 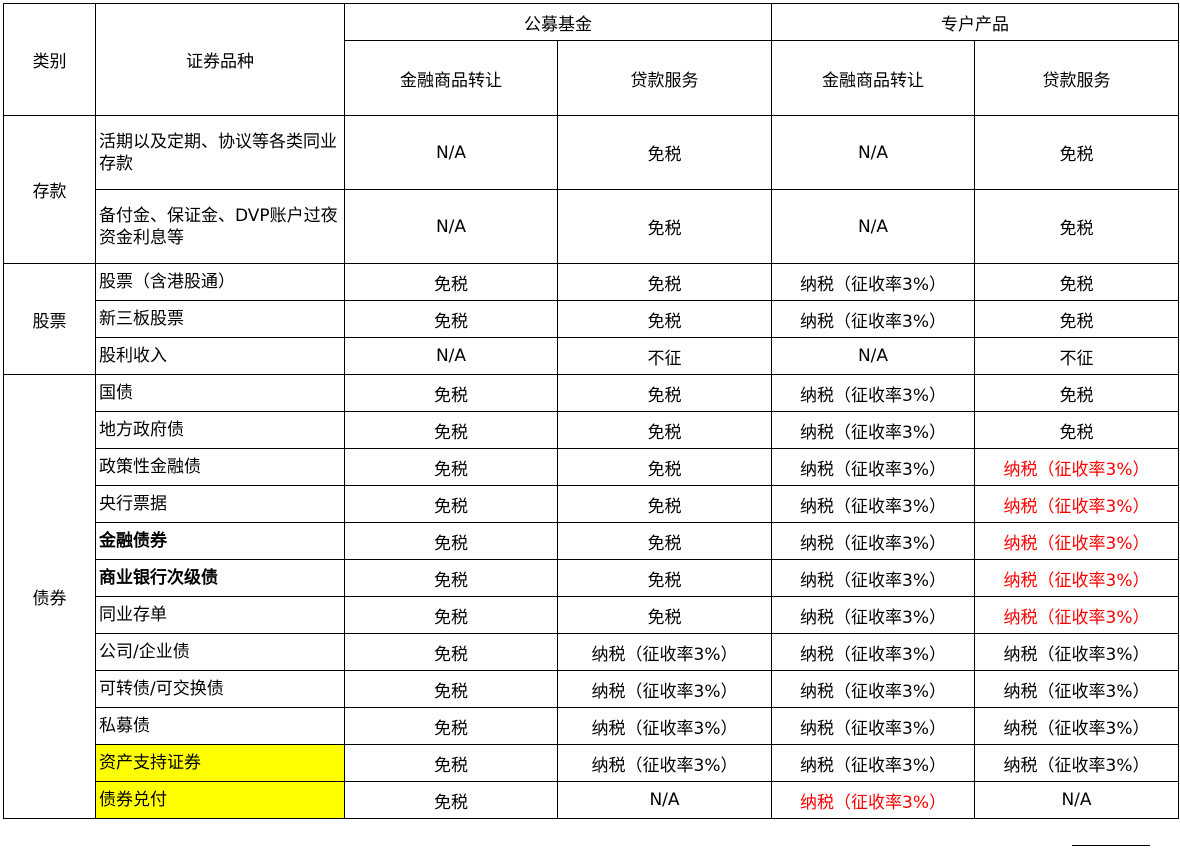 I want to click on row-item-highlighted: 资产支持证券, so click(x=220, y=763).